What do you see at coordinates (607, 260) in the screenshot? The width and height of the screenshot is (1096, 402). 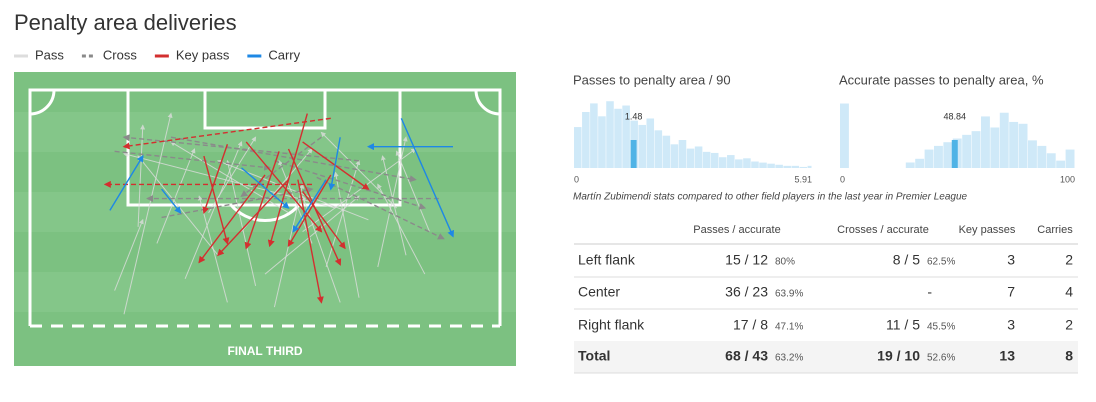 I see `row-label: Left flank` at bounding box center [607, 260].